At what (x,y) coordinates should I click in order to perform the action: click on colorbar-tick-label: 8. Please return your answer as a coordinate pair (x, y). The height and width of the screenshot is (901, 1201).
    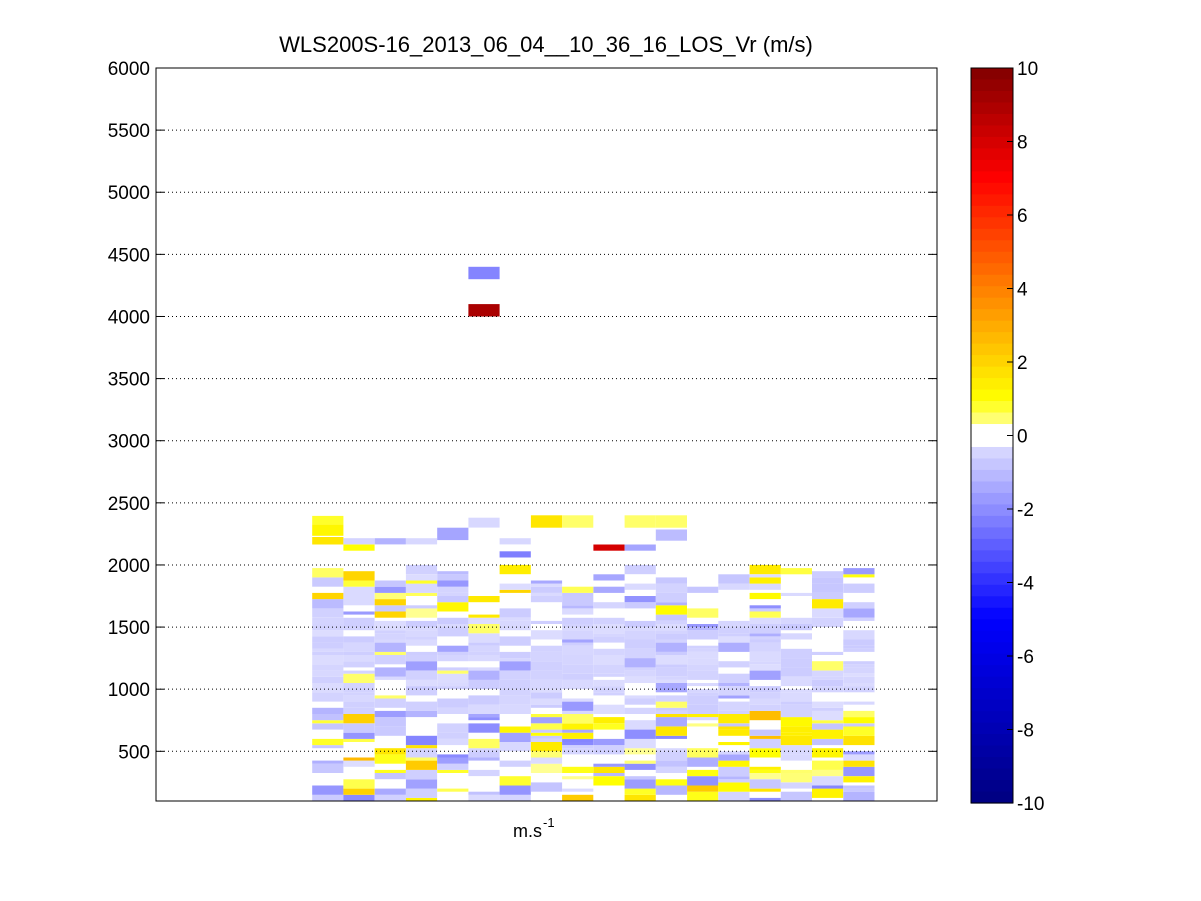
    Looking at the image, I should click on (1022, 143).